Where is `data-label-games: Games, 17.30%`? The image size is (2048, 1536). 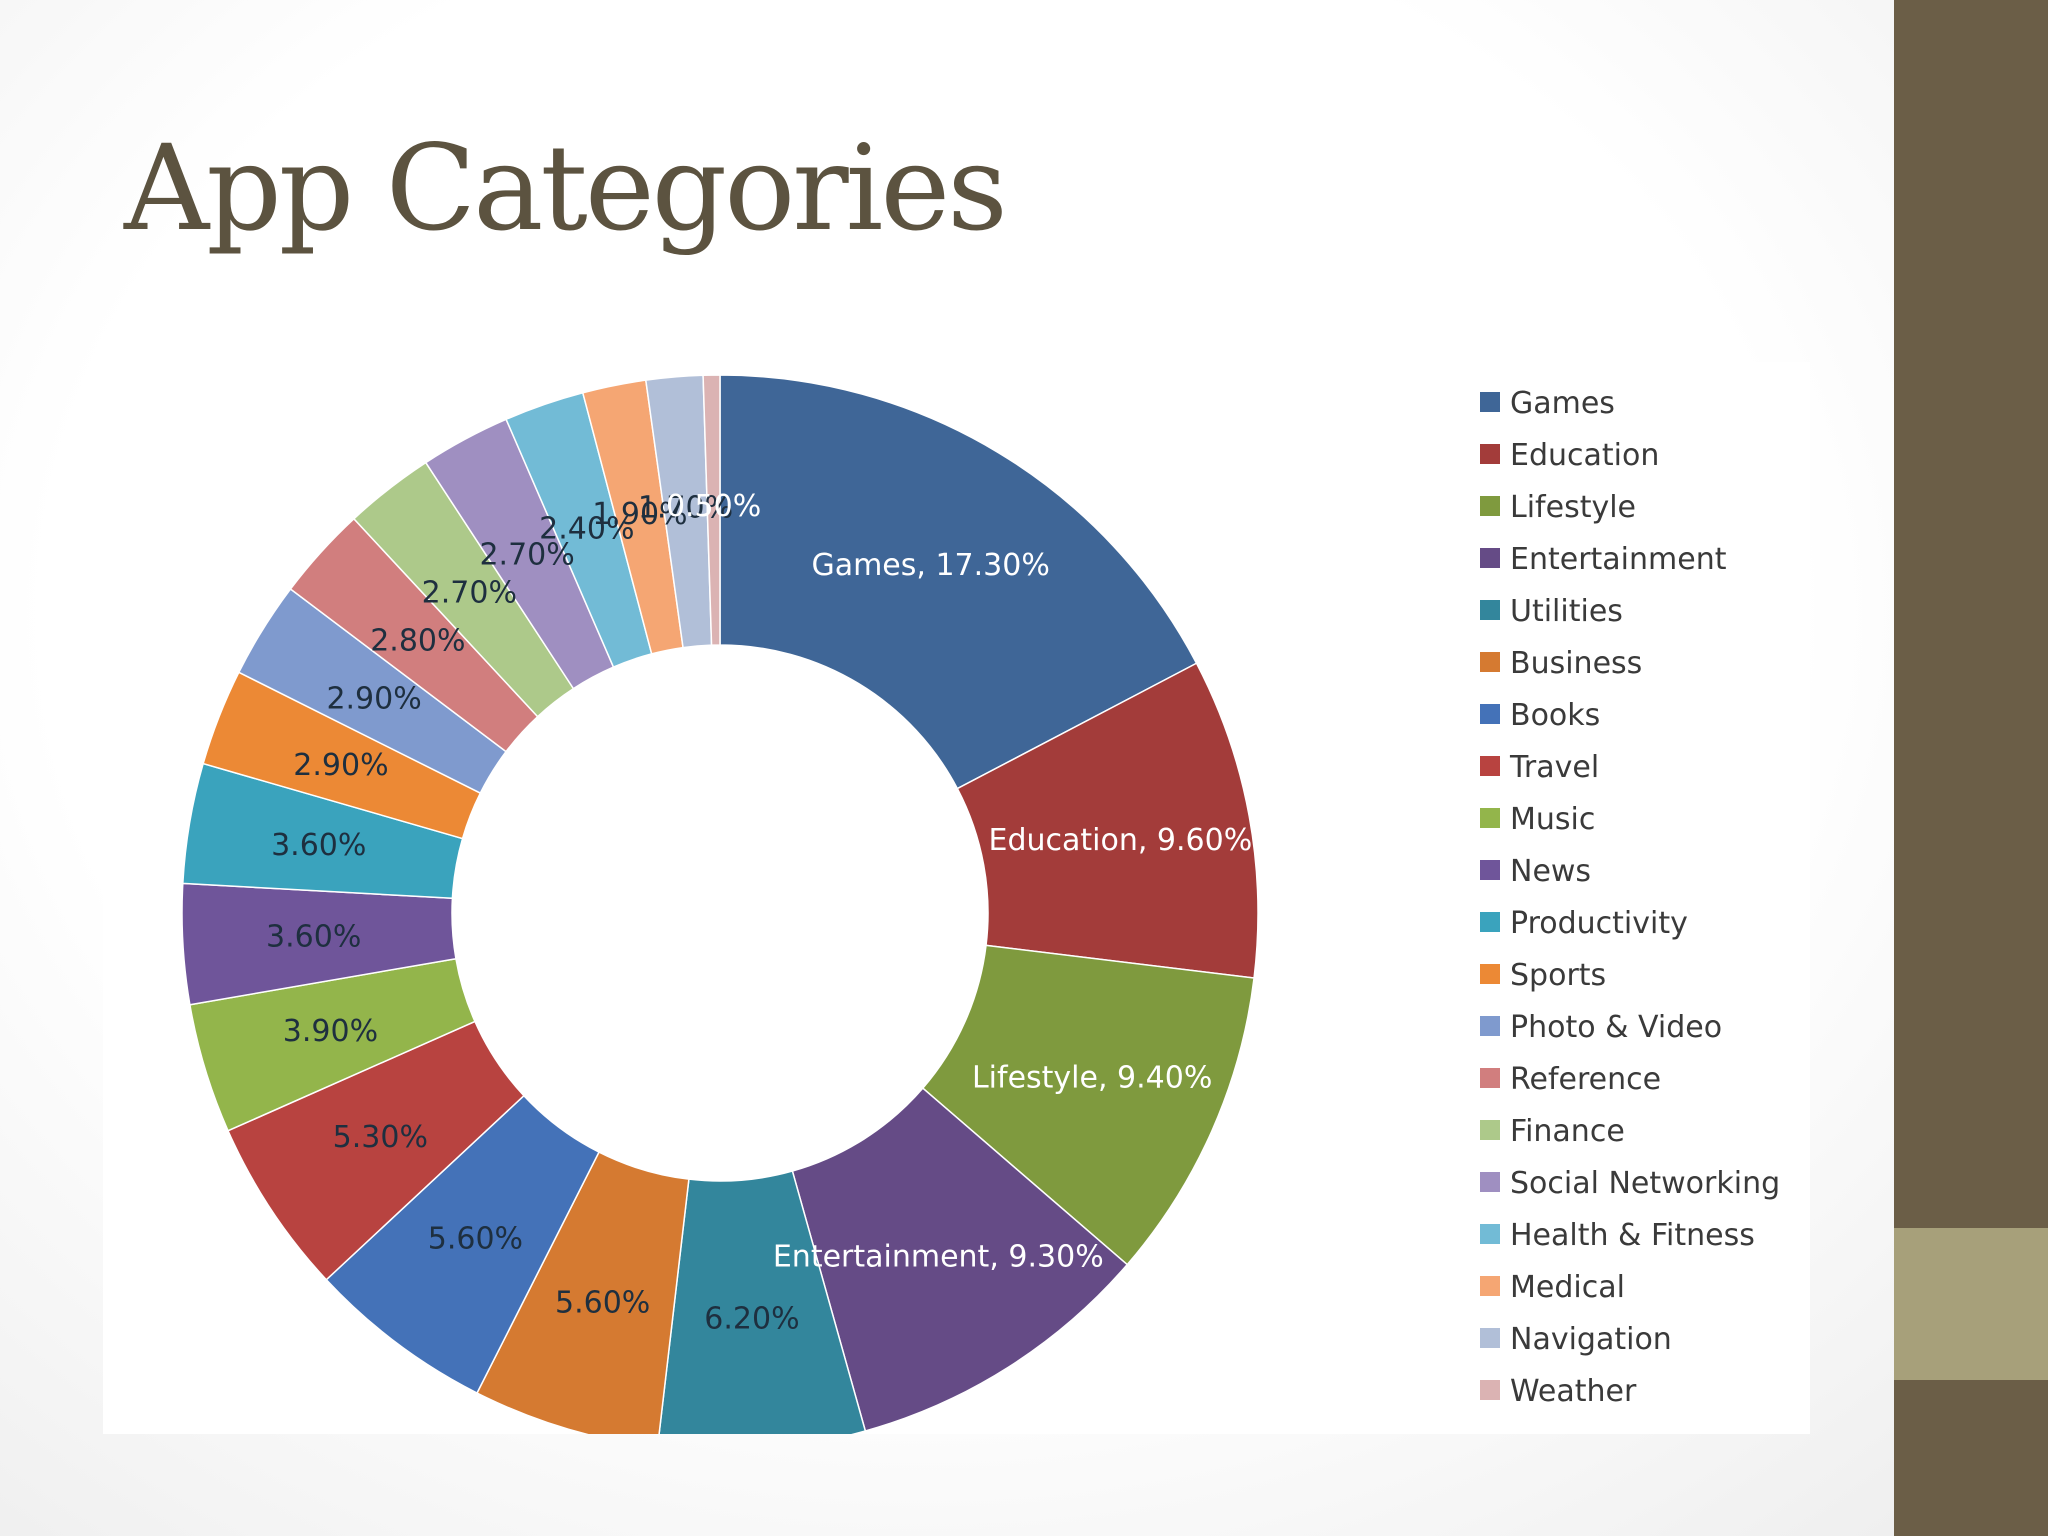 data-label-games: Games, 17.30% is located at coordinates (930, 565).